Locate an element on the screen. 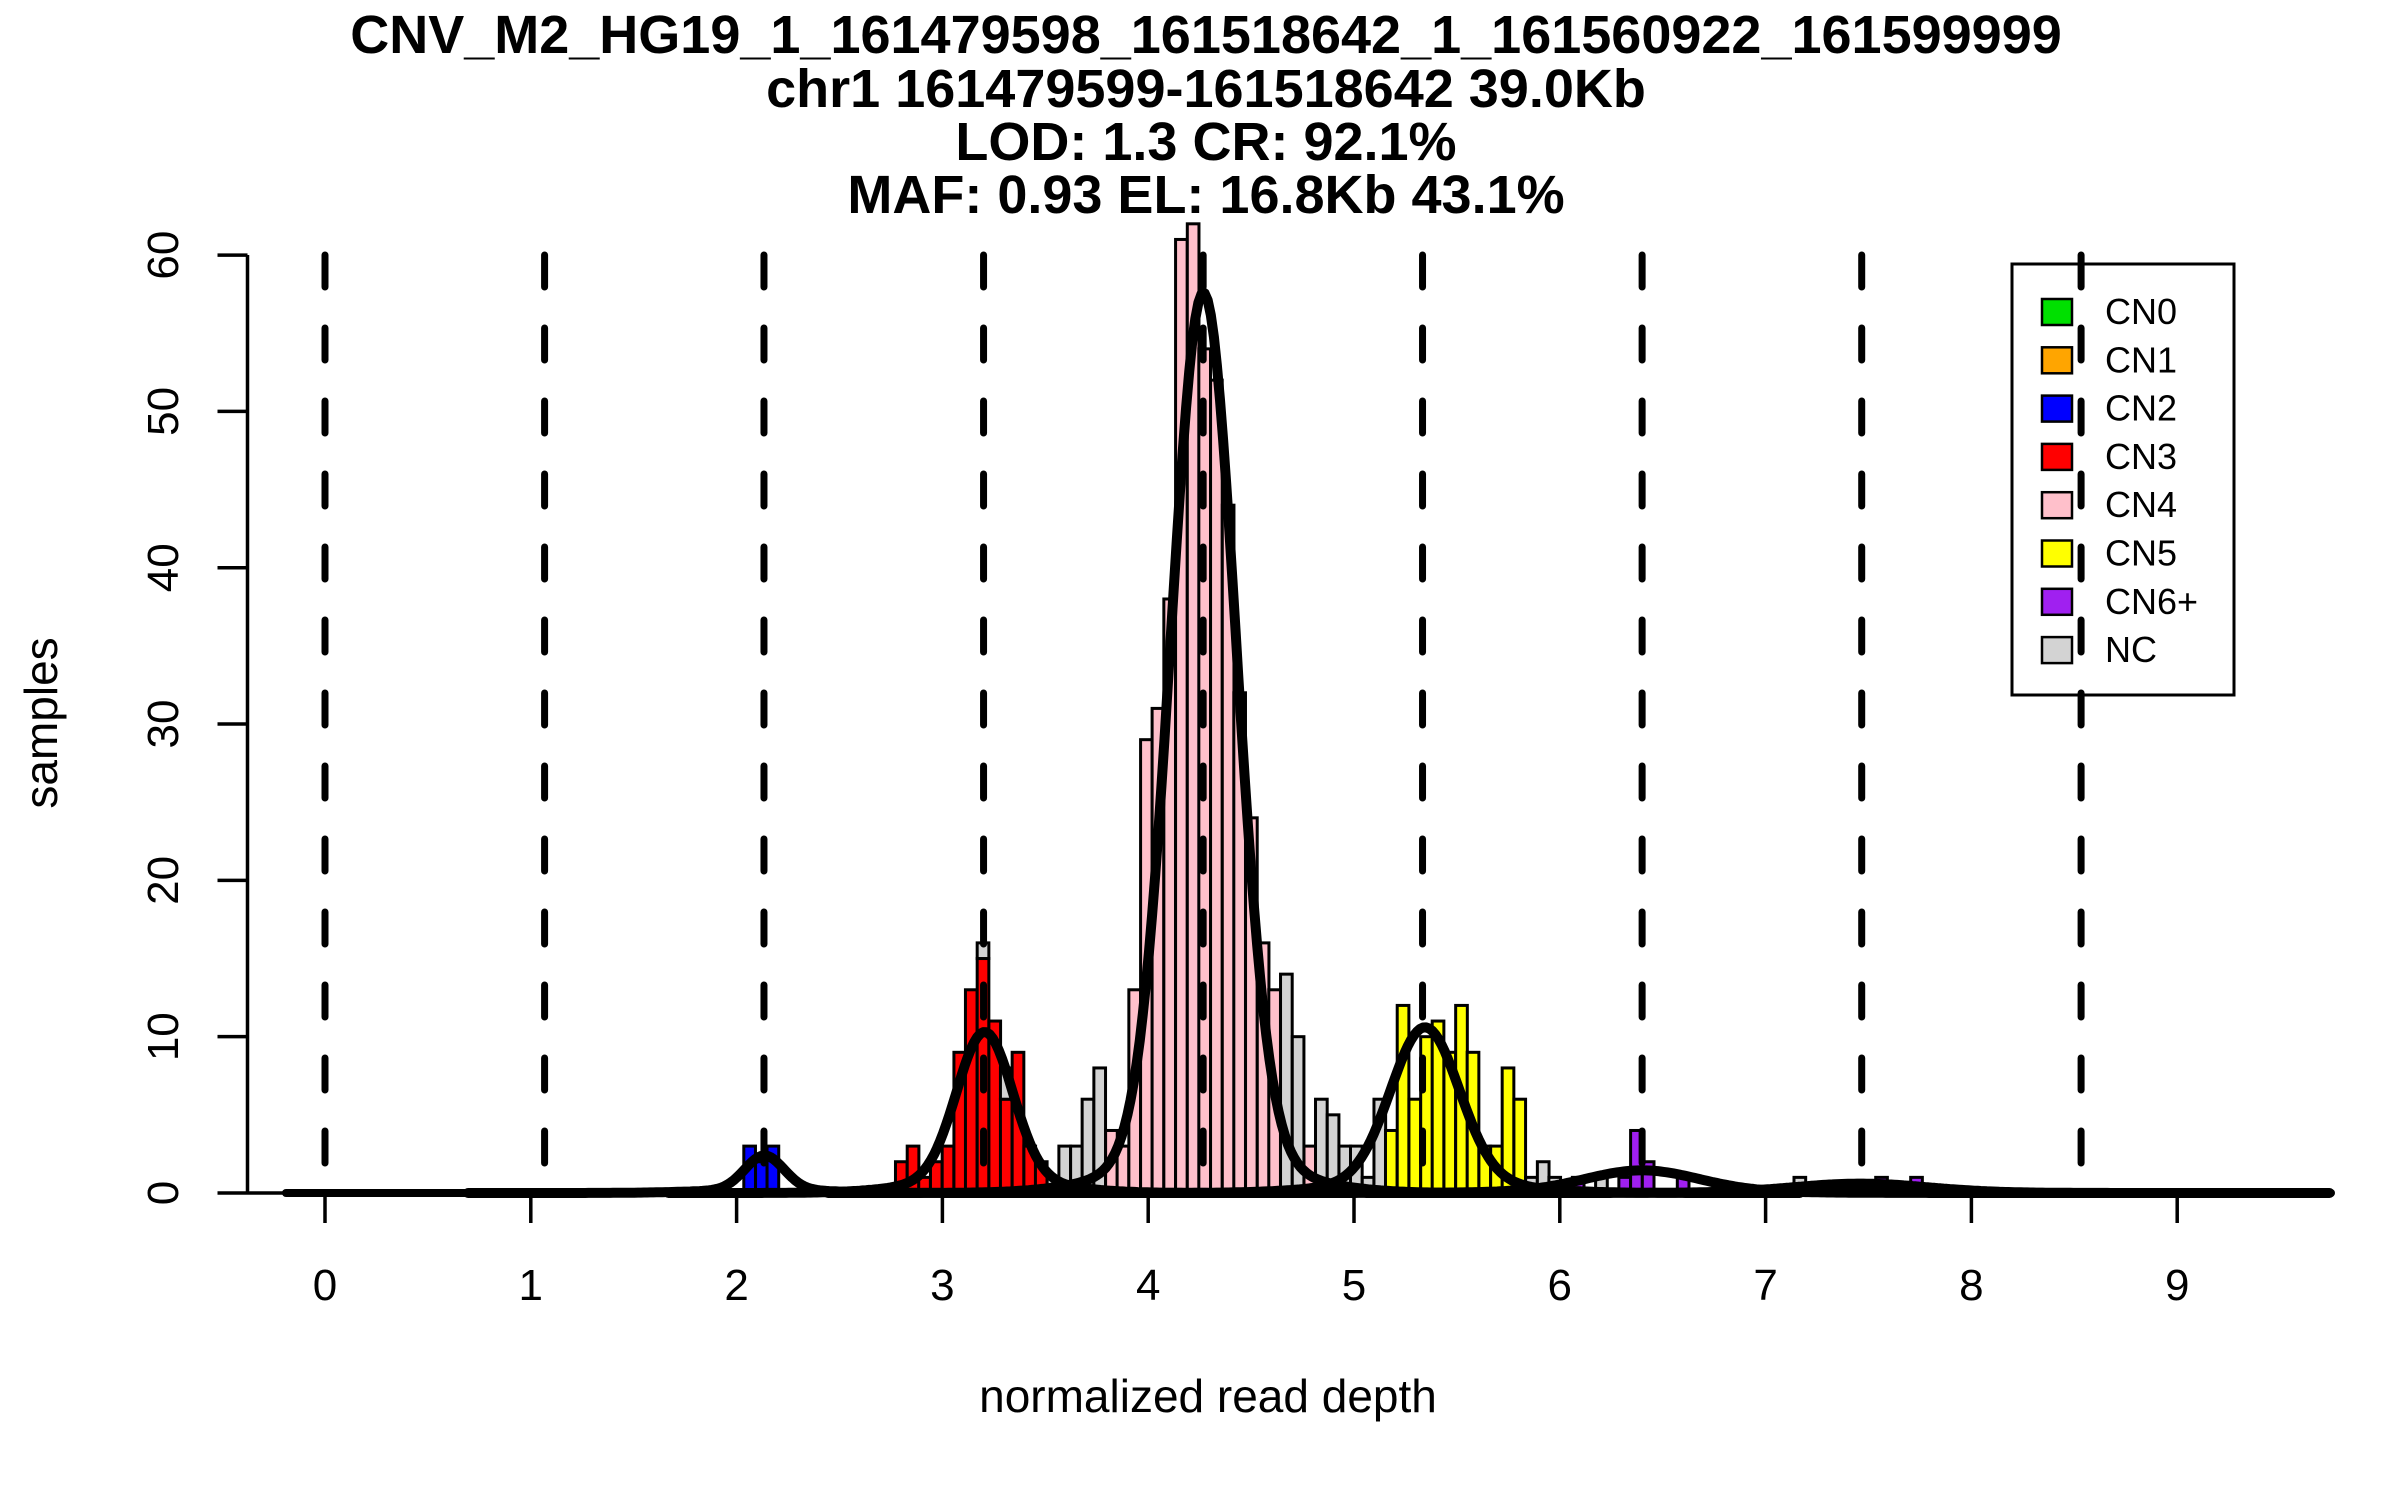 The width and height of the screenshot is (2400, 1500). legend-label-nc: NC is located at coordinates (2131, 649).